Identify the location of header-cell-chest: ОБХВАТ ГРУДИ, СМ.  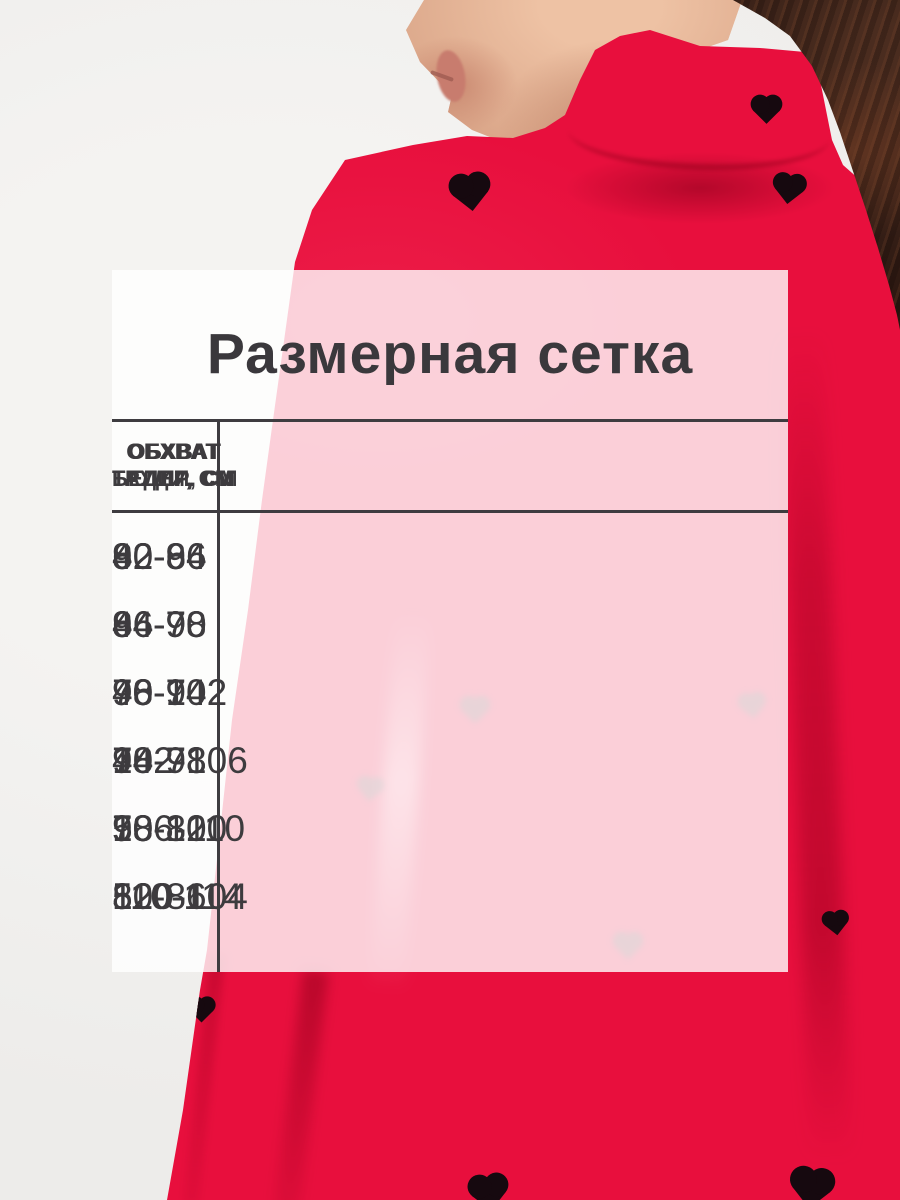
(173, 465).